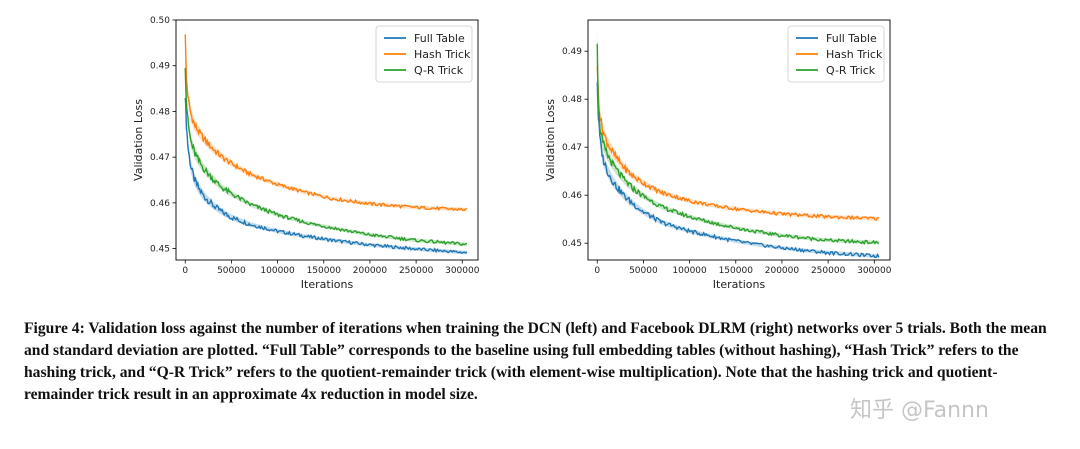 This screenshot has height=449, width=1080. What do you see at coordinates (160, 21) in the screenshot?
I see `y-tick-label: 0.50` at bounding box center [160, 21].